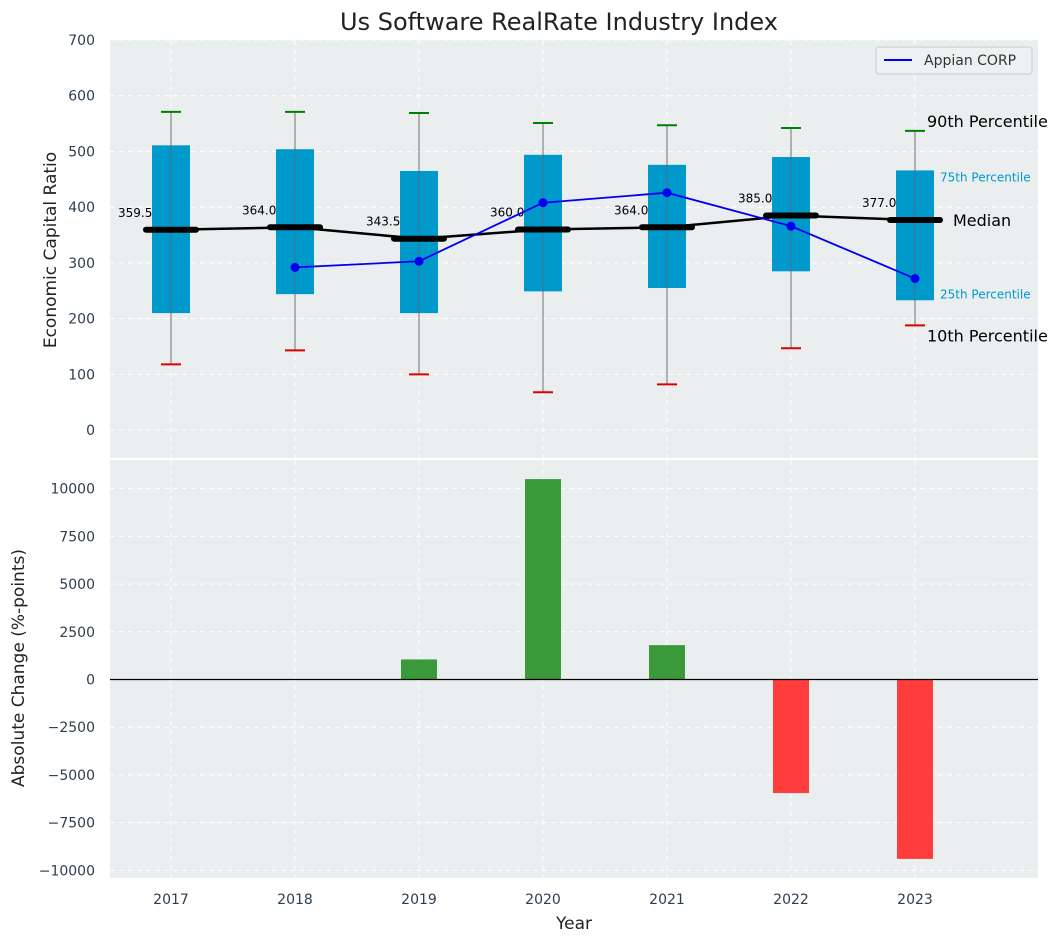 The width and height of the screenshot is (1063, 946). Describe the element at coordinates (987, 335) in the screenshot. I see `annotation-p10: 10th Percentile` at that location.